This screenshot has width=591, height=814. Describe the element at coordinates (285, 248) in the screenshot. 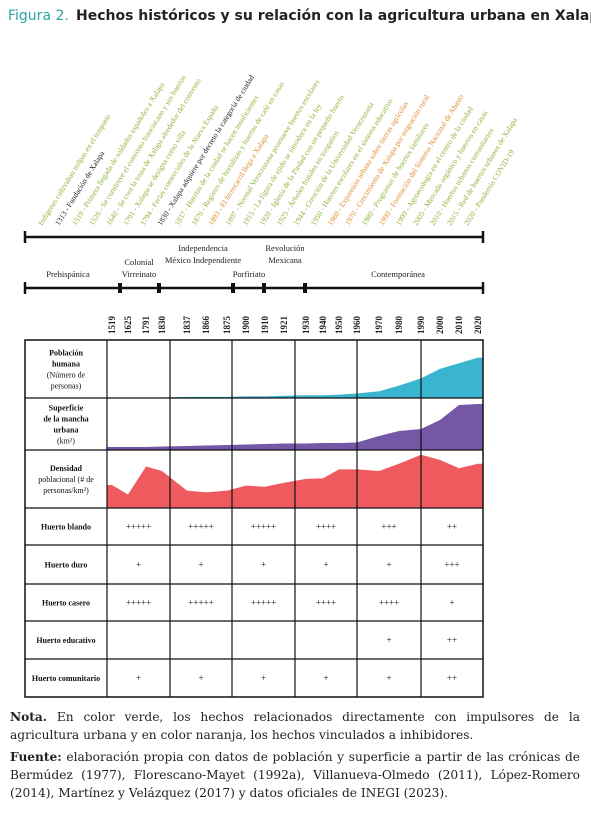

I see `period-label: Revolución` at that location.